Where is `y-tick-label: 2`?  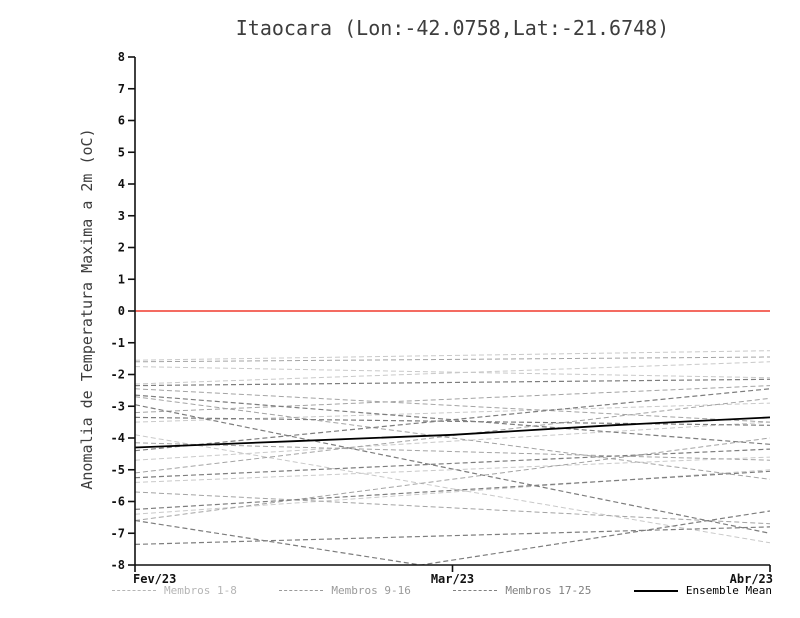 y-tick-label: 2 is located at coordinates (121, 248).